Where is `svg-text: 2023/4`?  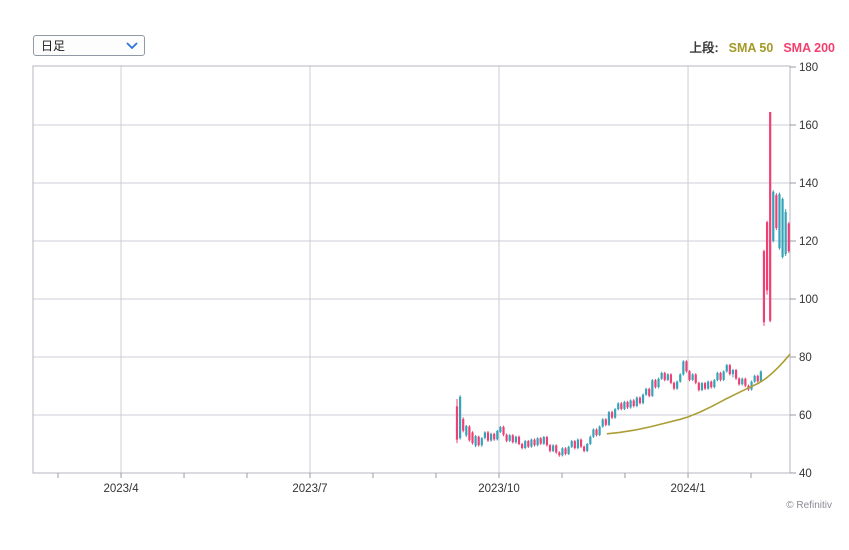
svg-text: 2023/4 is located at coordinates (121, 489).